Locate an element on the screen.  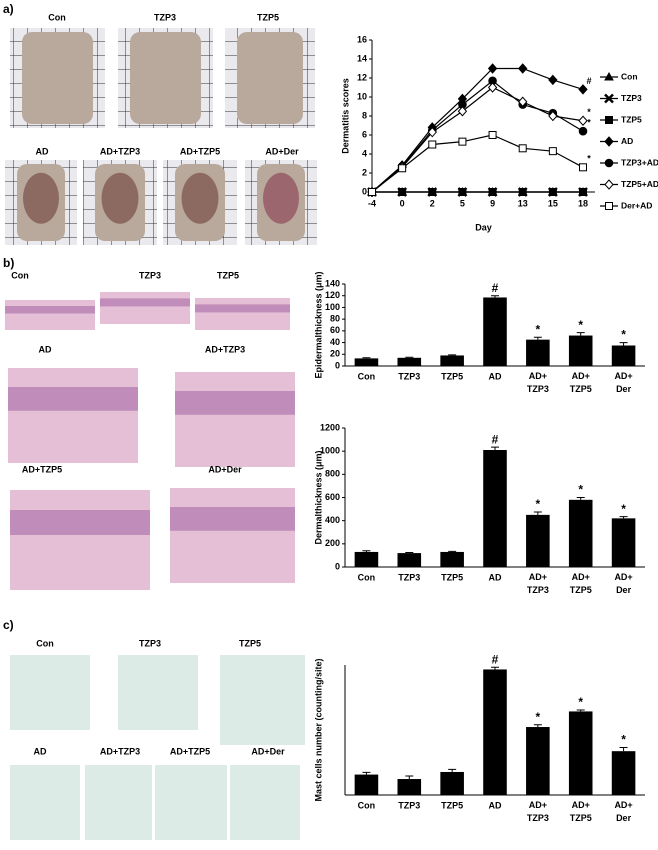
x-tick-label: 2 is located at coordinates (432, 203).